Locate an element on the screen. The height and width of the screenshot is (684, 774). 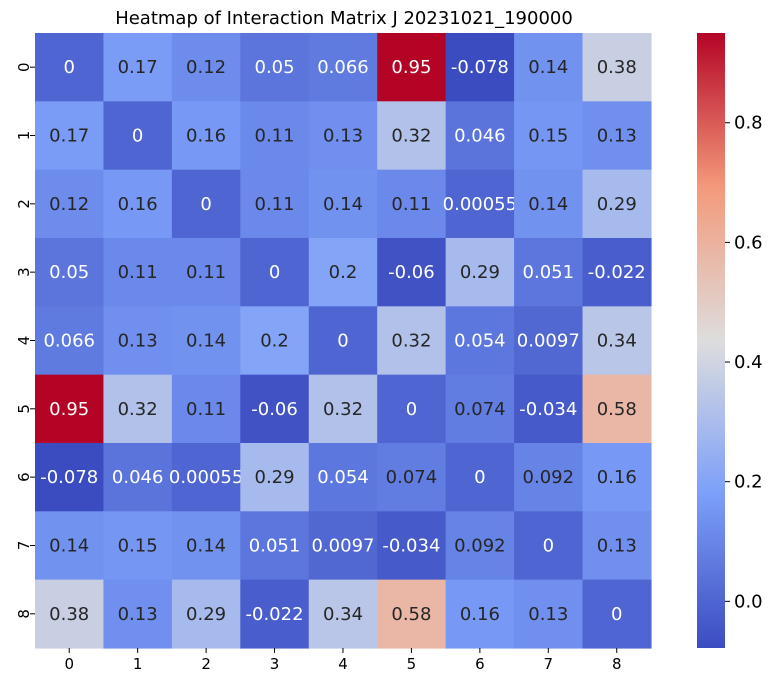
cell-label: 0.054 is located at coordinates (343, 477).